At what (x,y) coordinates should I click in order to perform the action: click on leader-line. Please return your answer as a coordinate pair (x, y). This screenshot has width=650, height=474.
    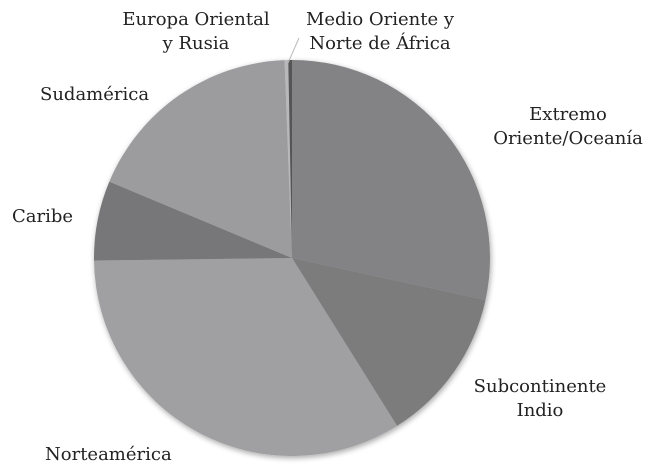
    Looking at the image, I should click on (293, 50).